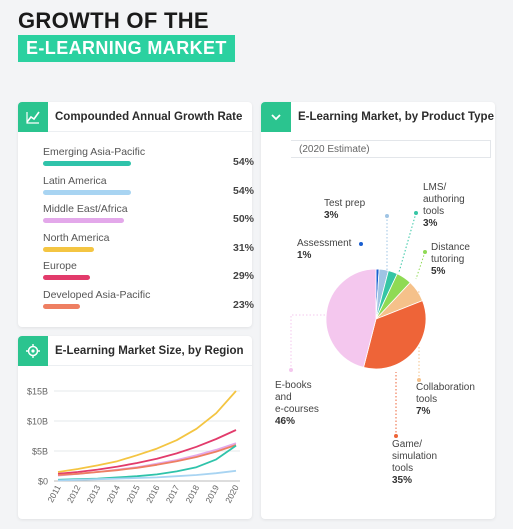 This screenshot has width=513, height=529. What do you see at coordinates (297, 409) in the screenshot?
I see `pie-label-text: e-courses` at bounding box center [297, 409].